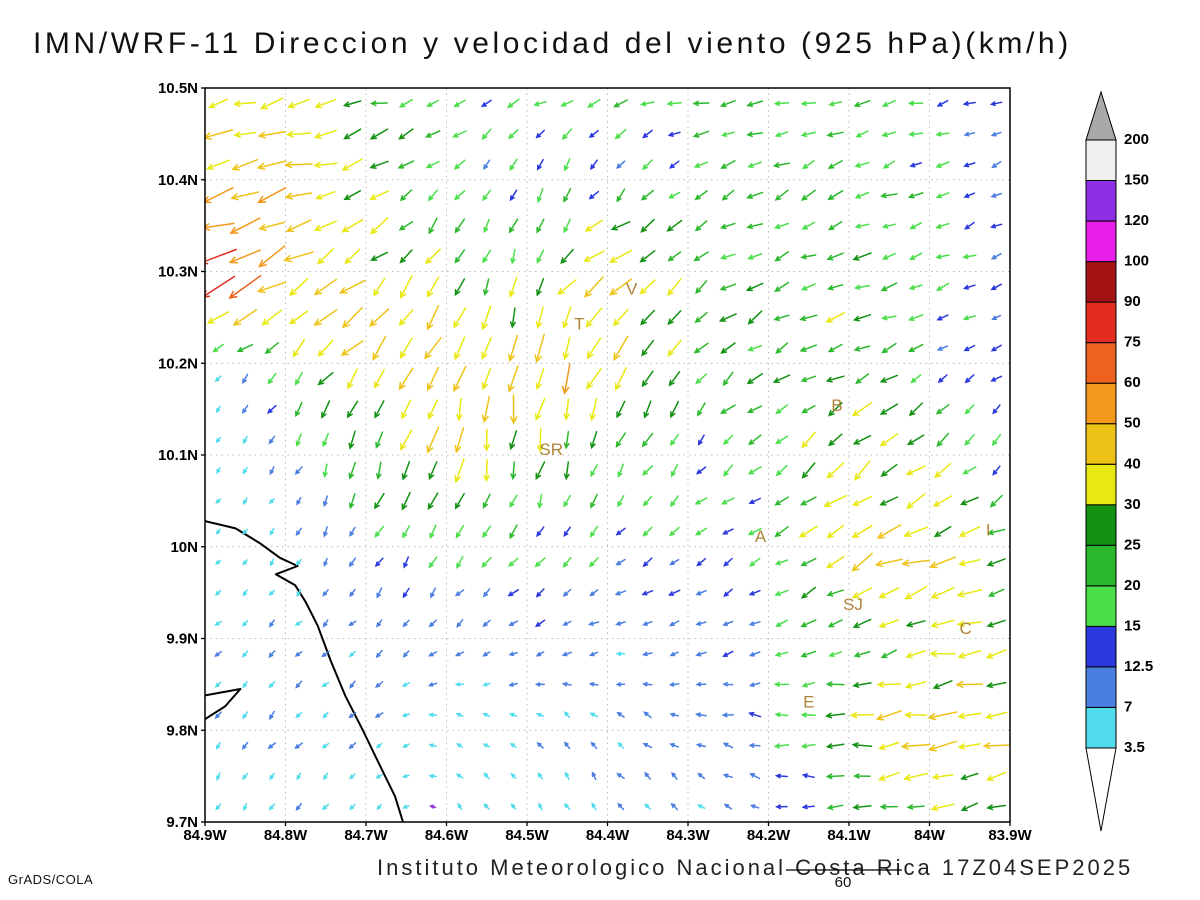 This screenshot has height=900, width=1200. I want to click on y-tick-label: 10N, so click(184, 547).